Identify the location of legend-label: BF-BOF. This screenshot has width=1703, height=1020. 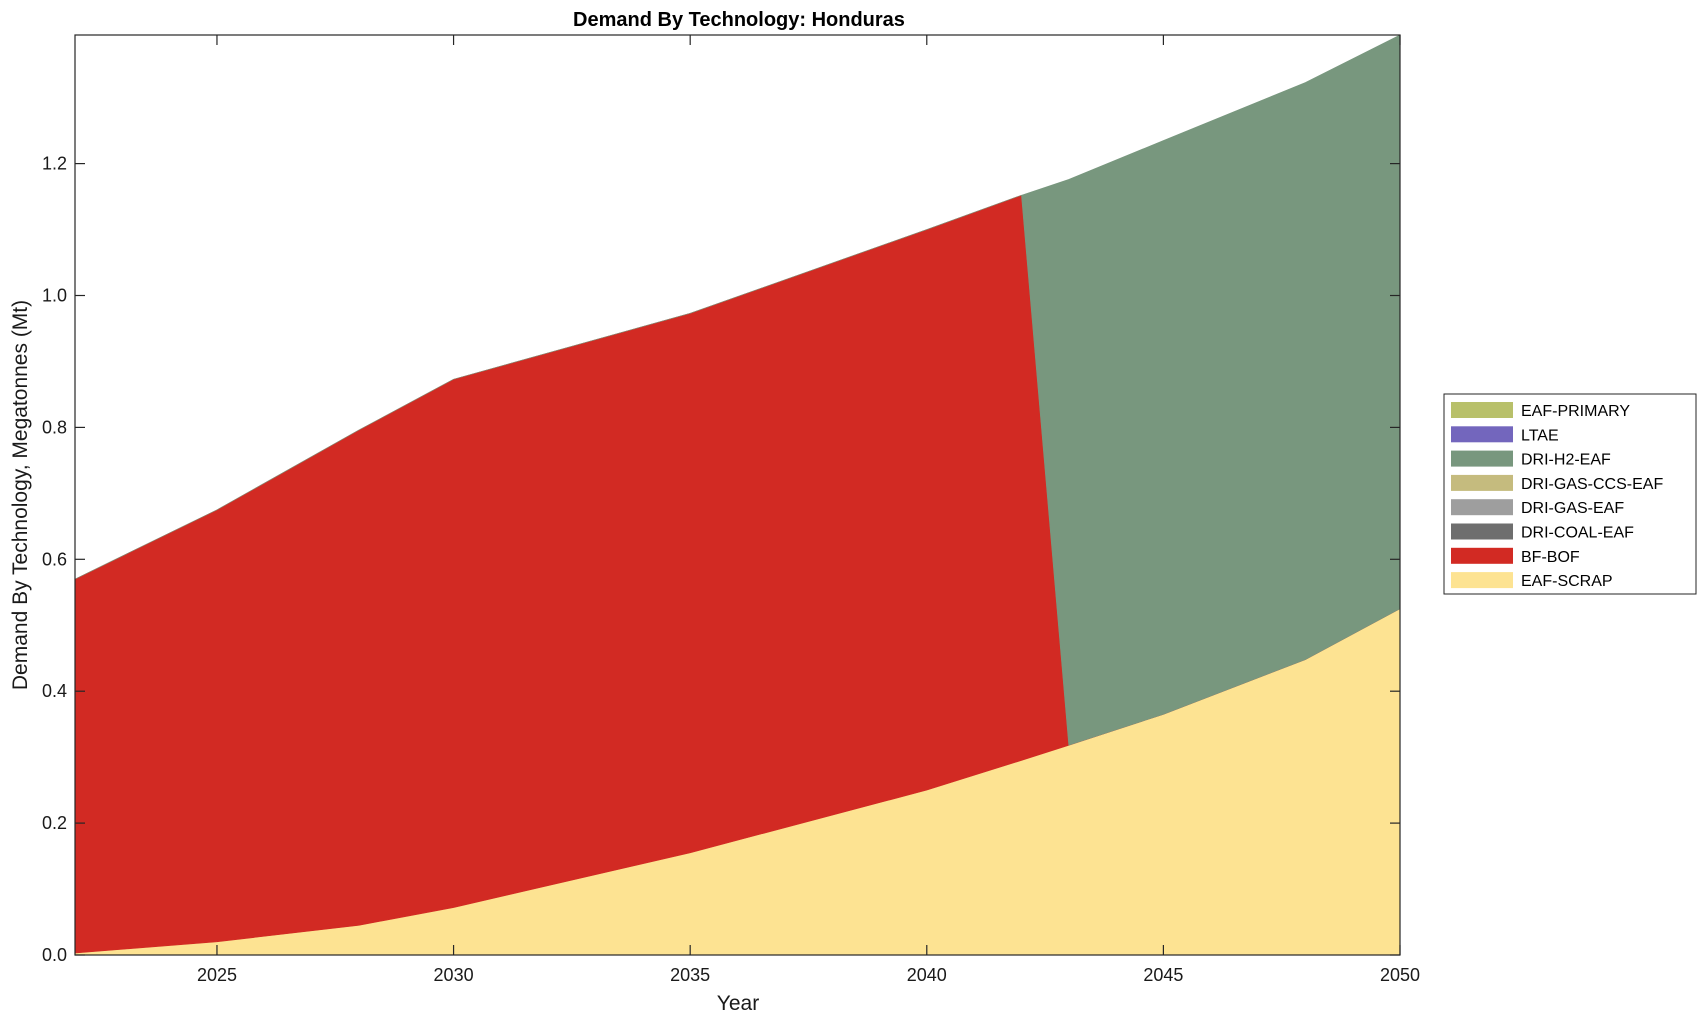
(1550, 557).